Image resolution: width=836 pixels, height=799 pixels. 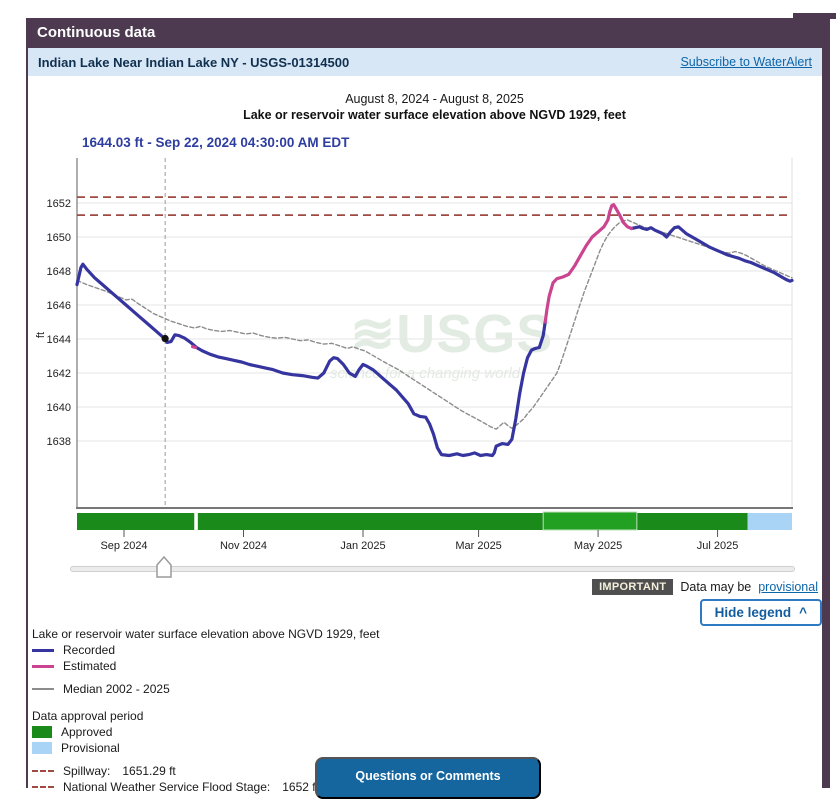 What do you see at coordinates (814, 16) in the screenshot?
I see `panel-border-corner` at bounding box center [814, 16].